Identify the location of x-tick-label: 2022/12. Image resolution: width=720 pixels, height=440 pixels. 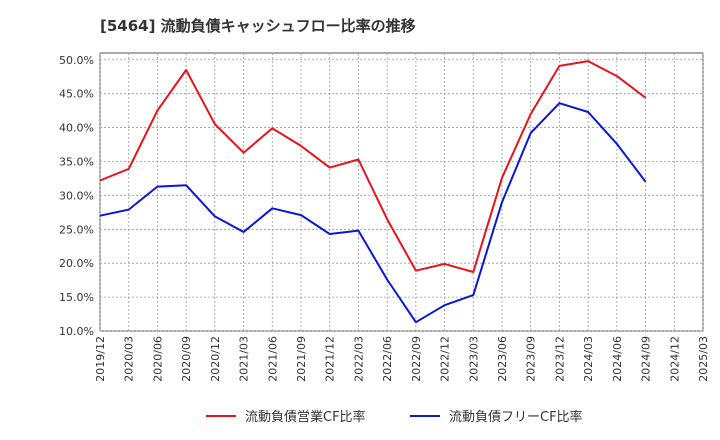
(445, 359).